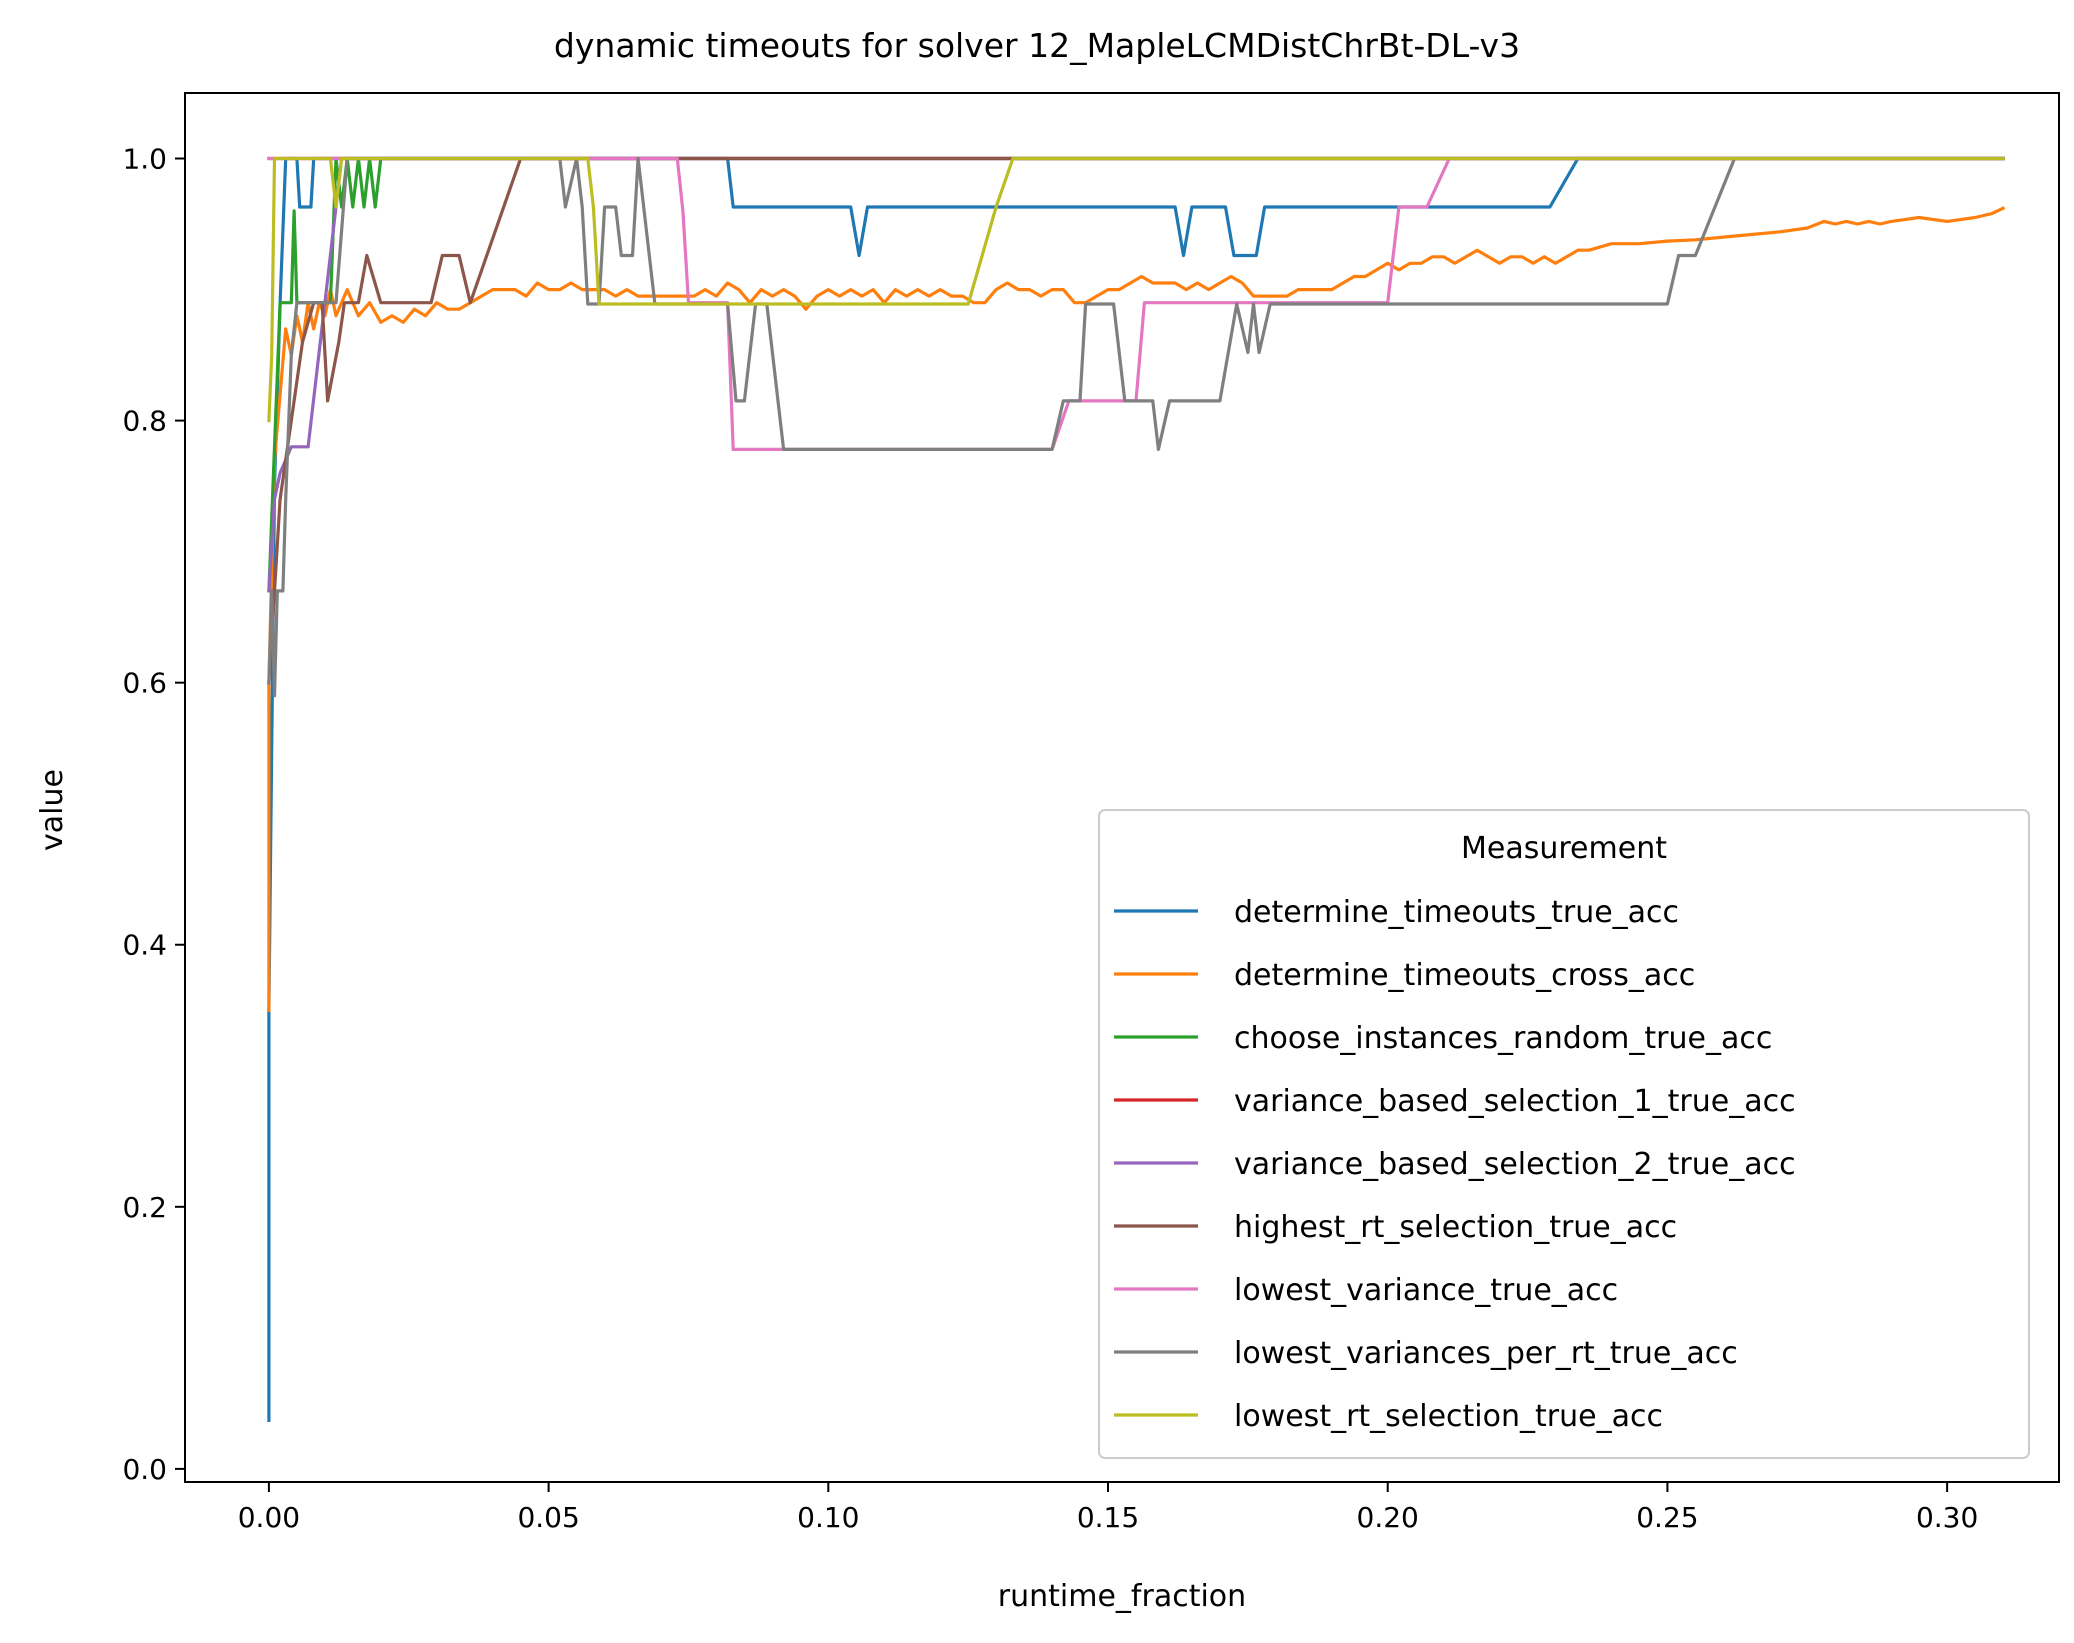 The image size is (2074, 1643). I want to click on legend-label-0: determine_timeouts_true_acc, so click(1456, 912).